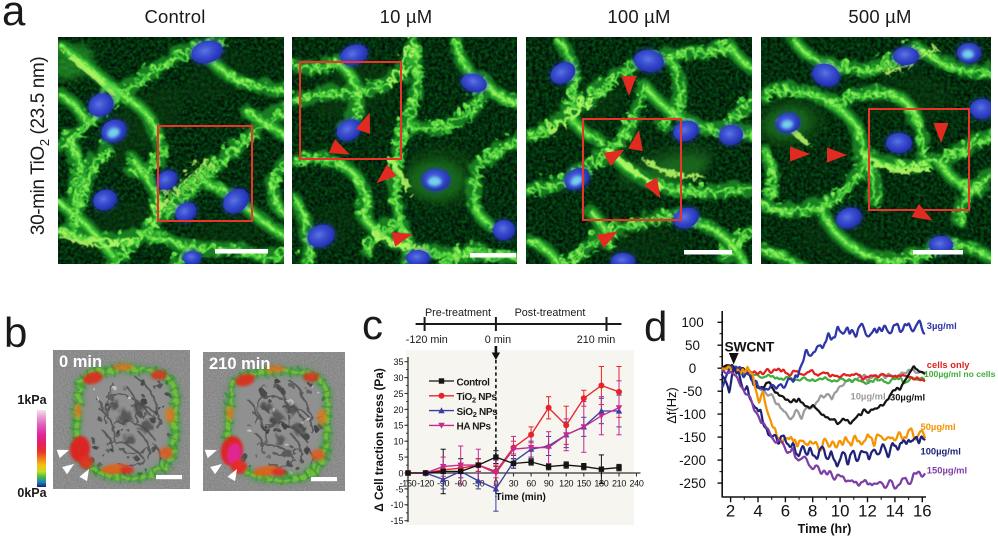  Describe the element at coordinates (398, 362) in the screenshot. I see `svg-text: 35` at that location.